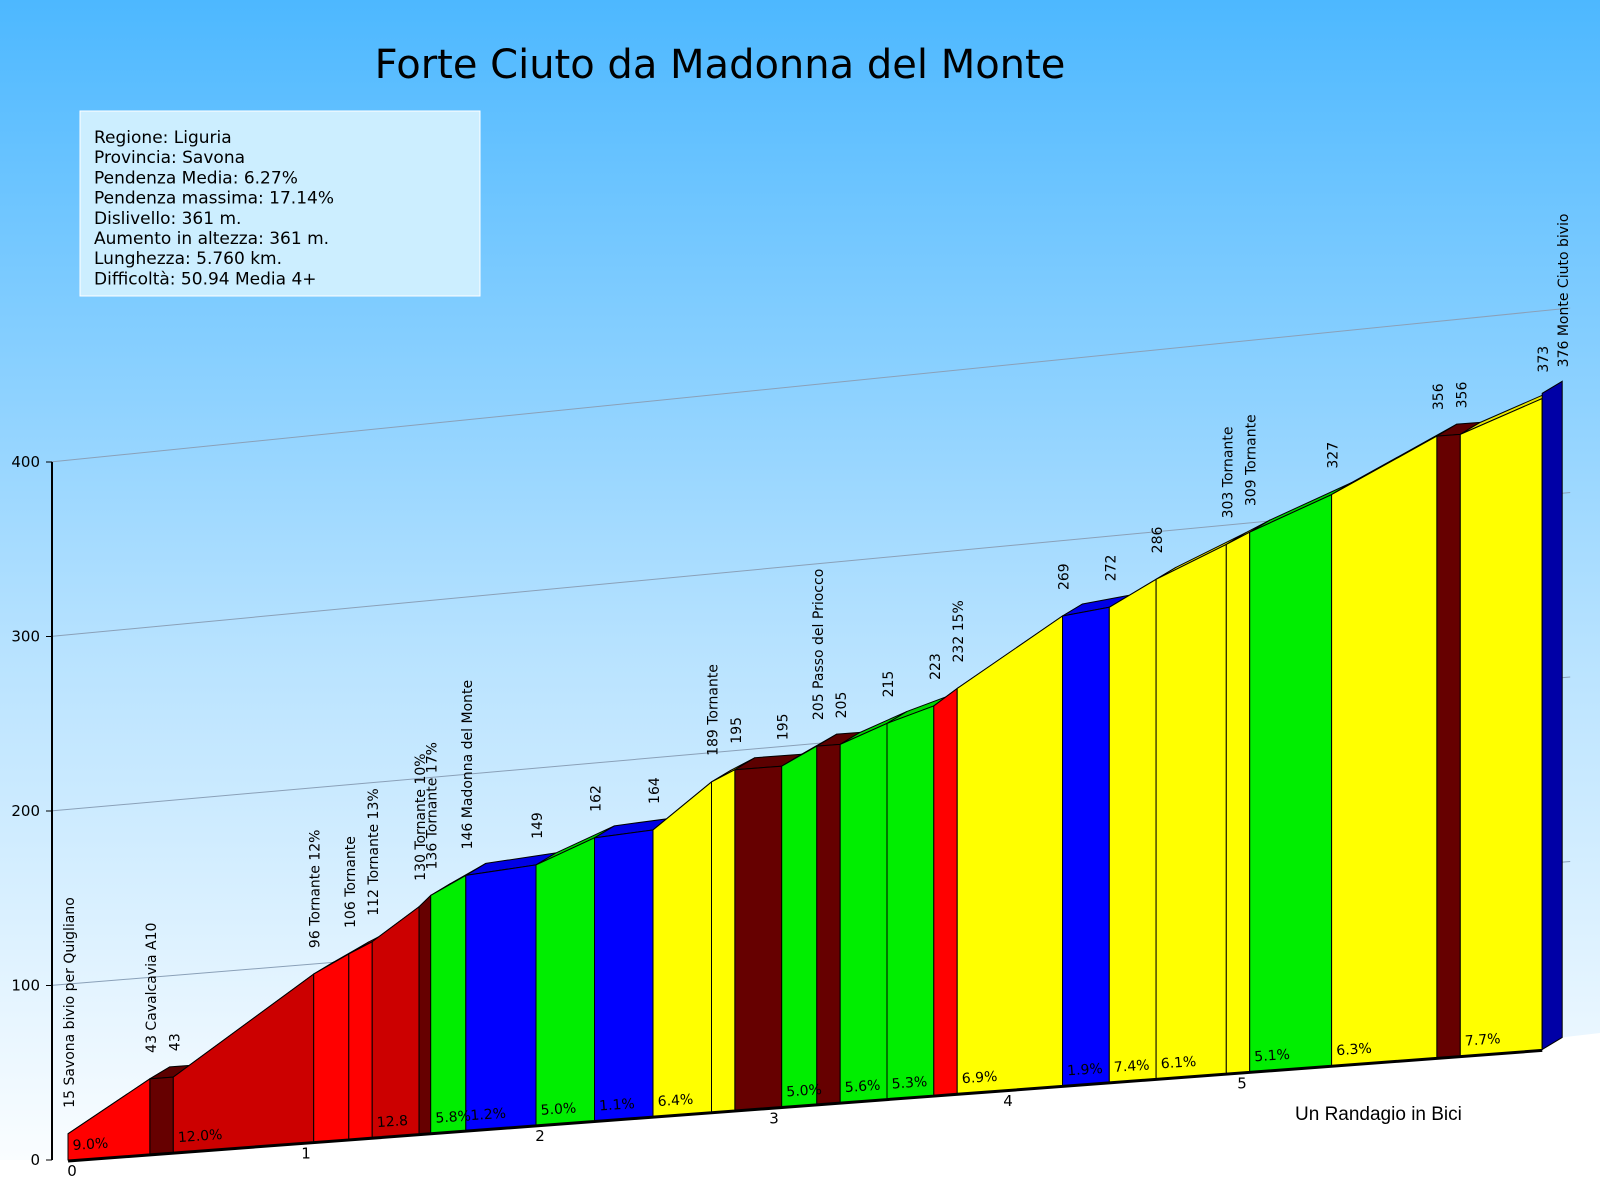 This screenshot has height=1200, width=1600. I want to click on point-label: 43, so click(175, 1042).